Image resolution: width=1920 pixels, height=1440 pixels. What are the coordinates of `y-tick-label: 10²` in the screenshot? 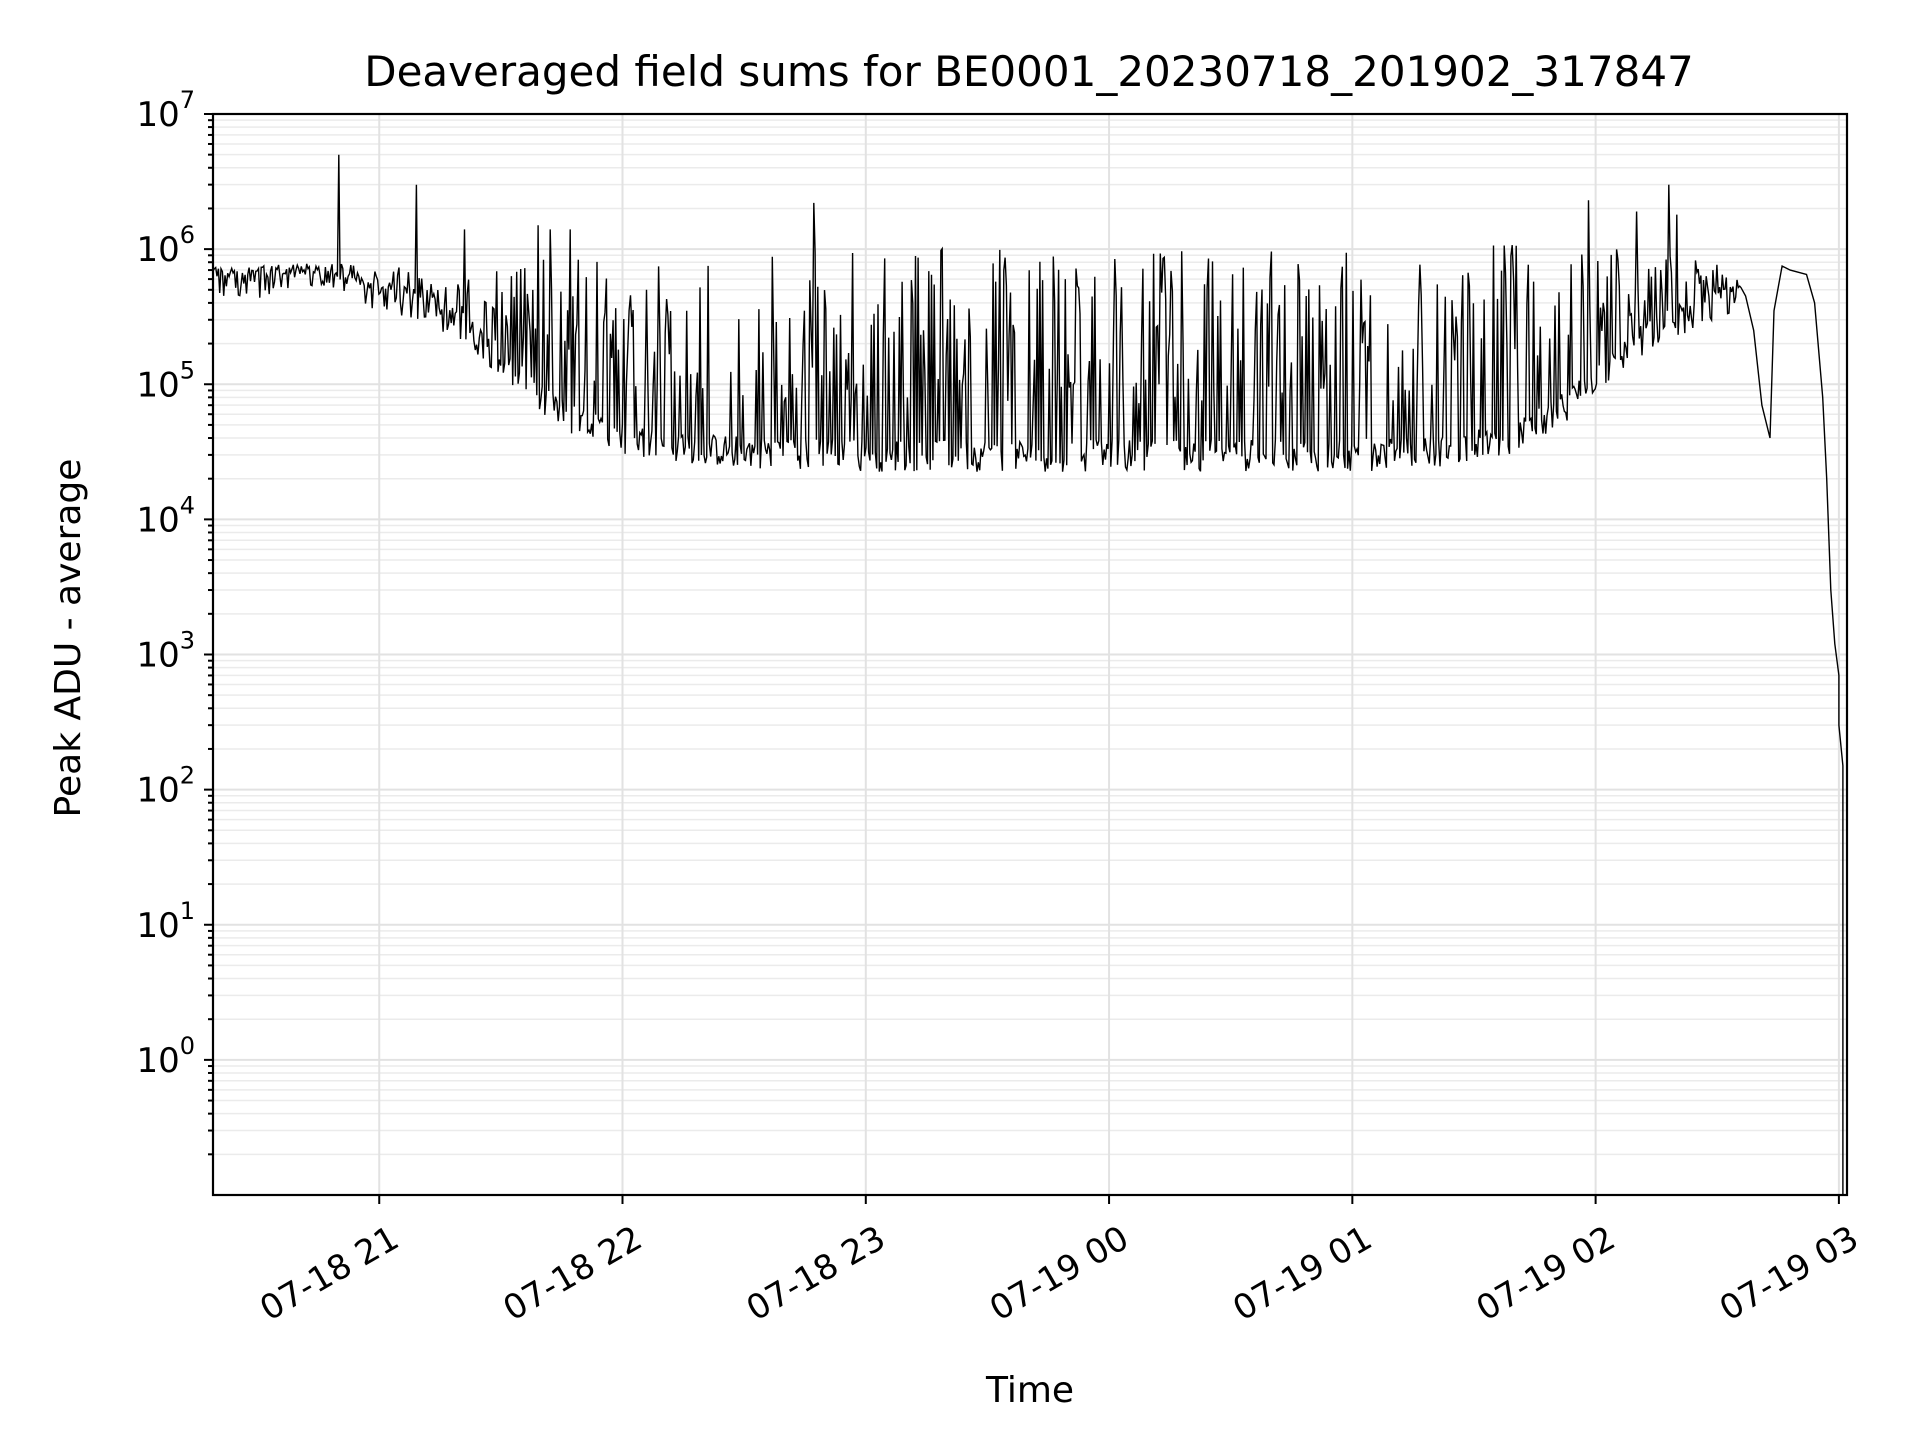 It's located at (165, 786).